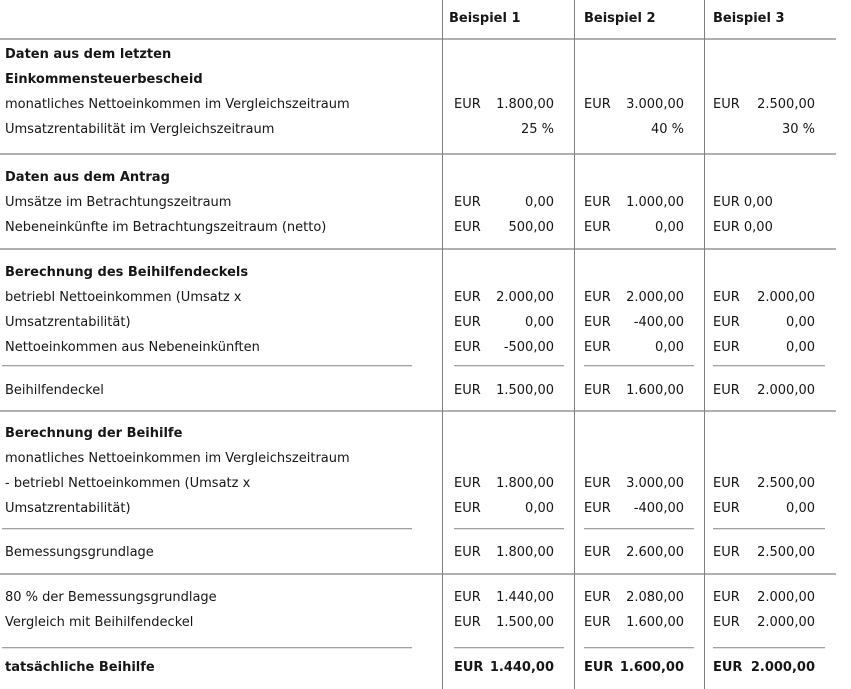 The height and width of the screenshot is (689, 851). What do you see at coordinates (658, 322) in the screenshot?
I see `amount-value: -400,00` at bounding box center [658, 322].